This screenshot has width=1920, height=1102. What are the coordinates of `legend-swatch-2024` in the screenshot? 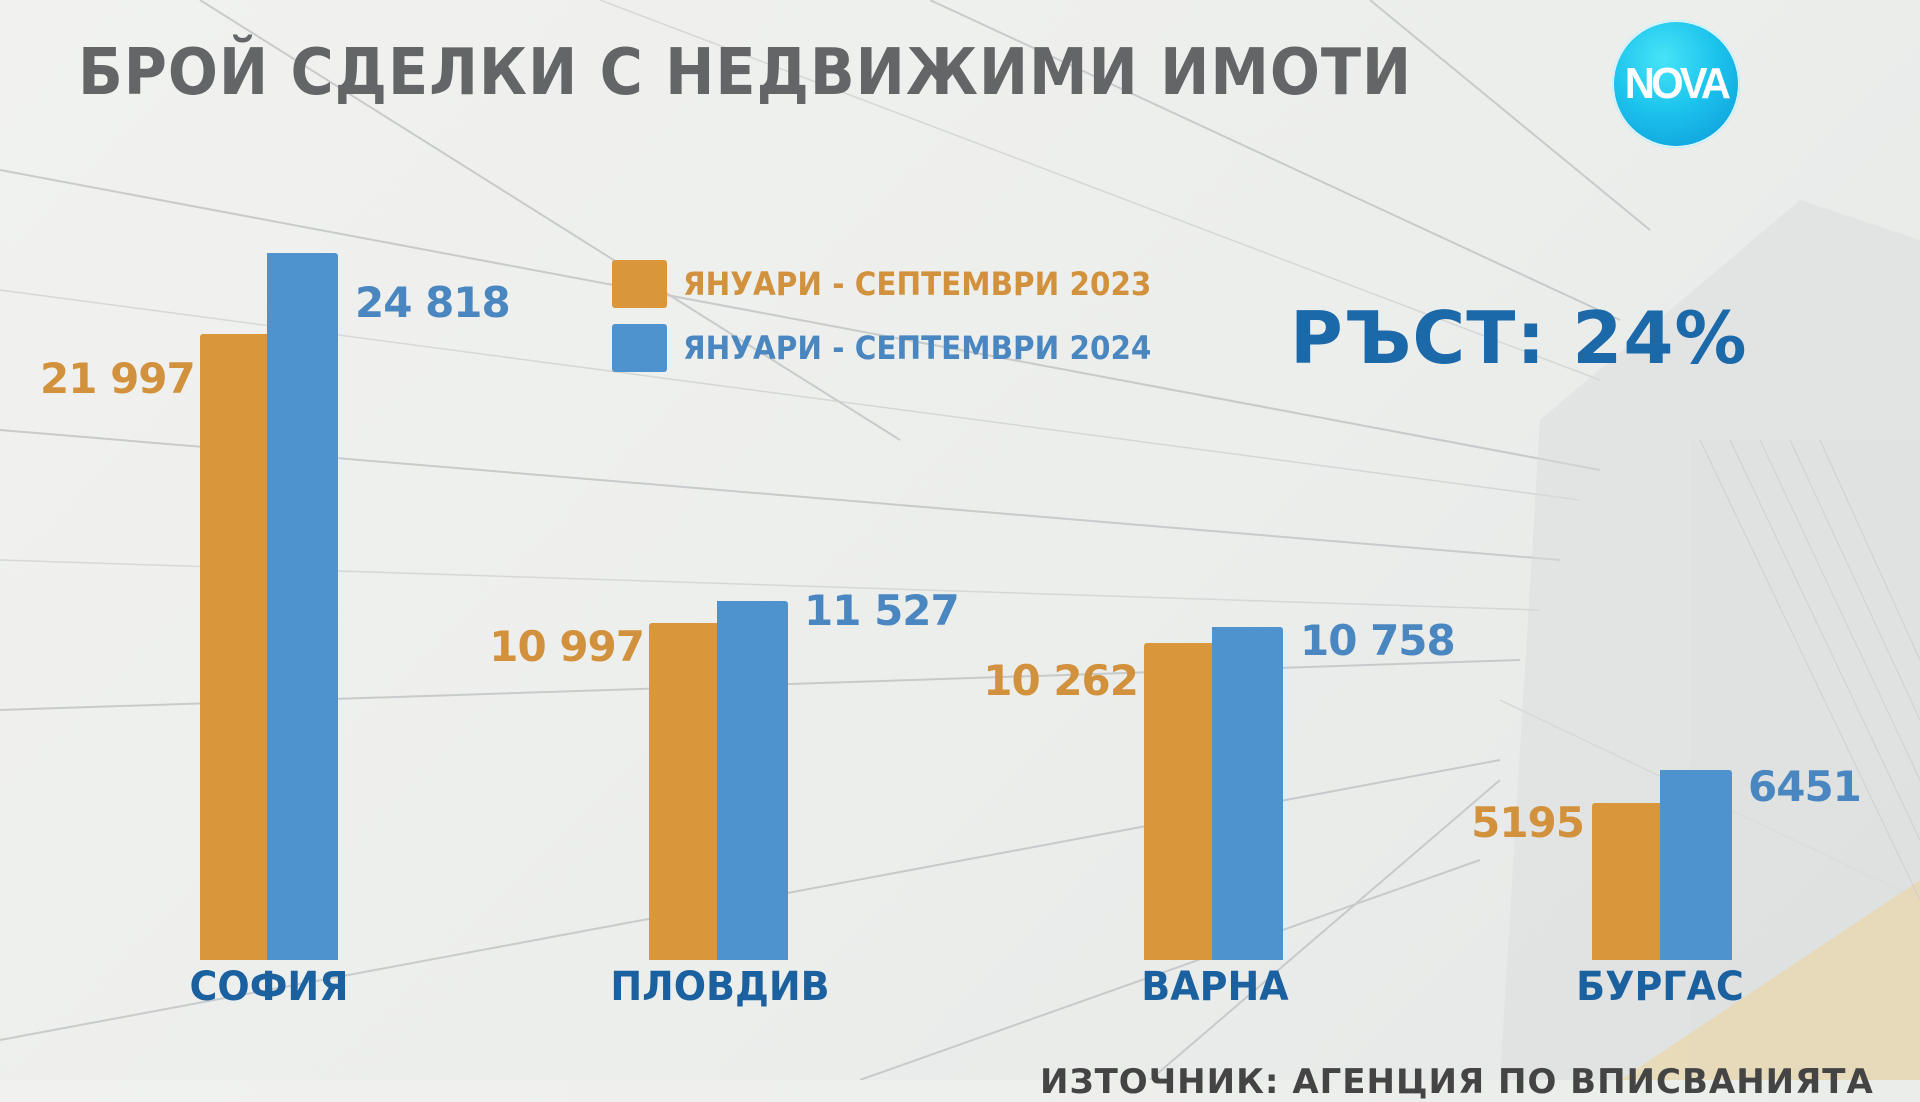 It's located at (639, 348).